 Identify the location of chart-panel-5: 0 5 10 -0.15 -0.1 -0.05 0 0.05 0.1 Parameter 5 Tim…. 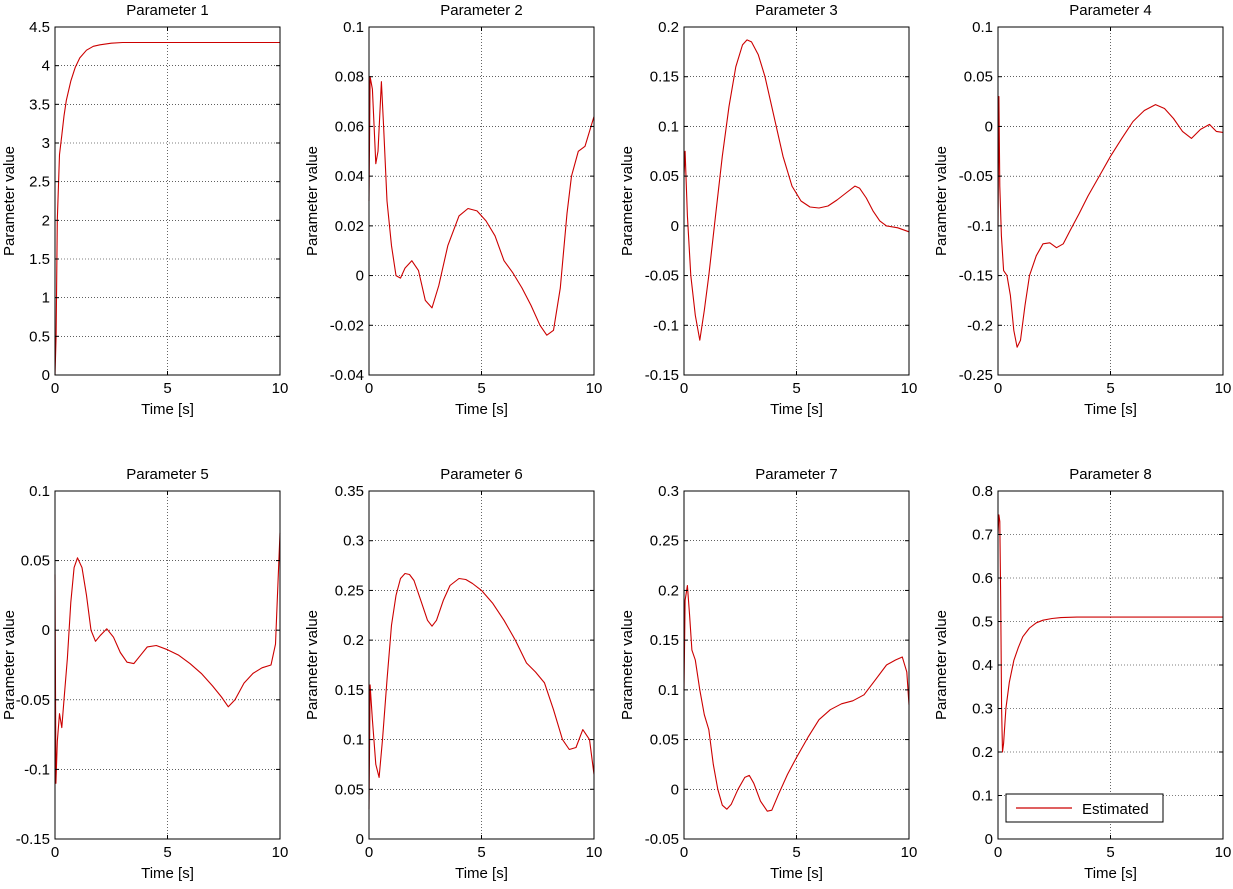
(144, 674).